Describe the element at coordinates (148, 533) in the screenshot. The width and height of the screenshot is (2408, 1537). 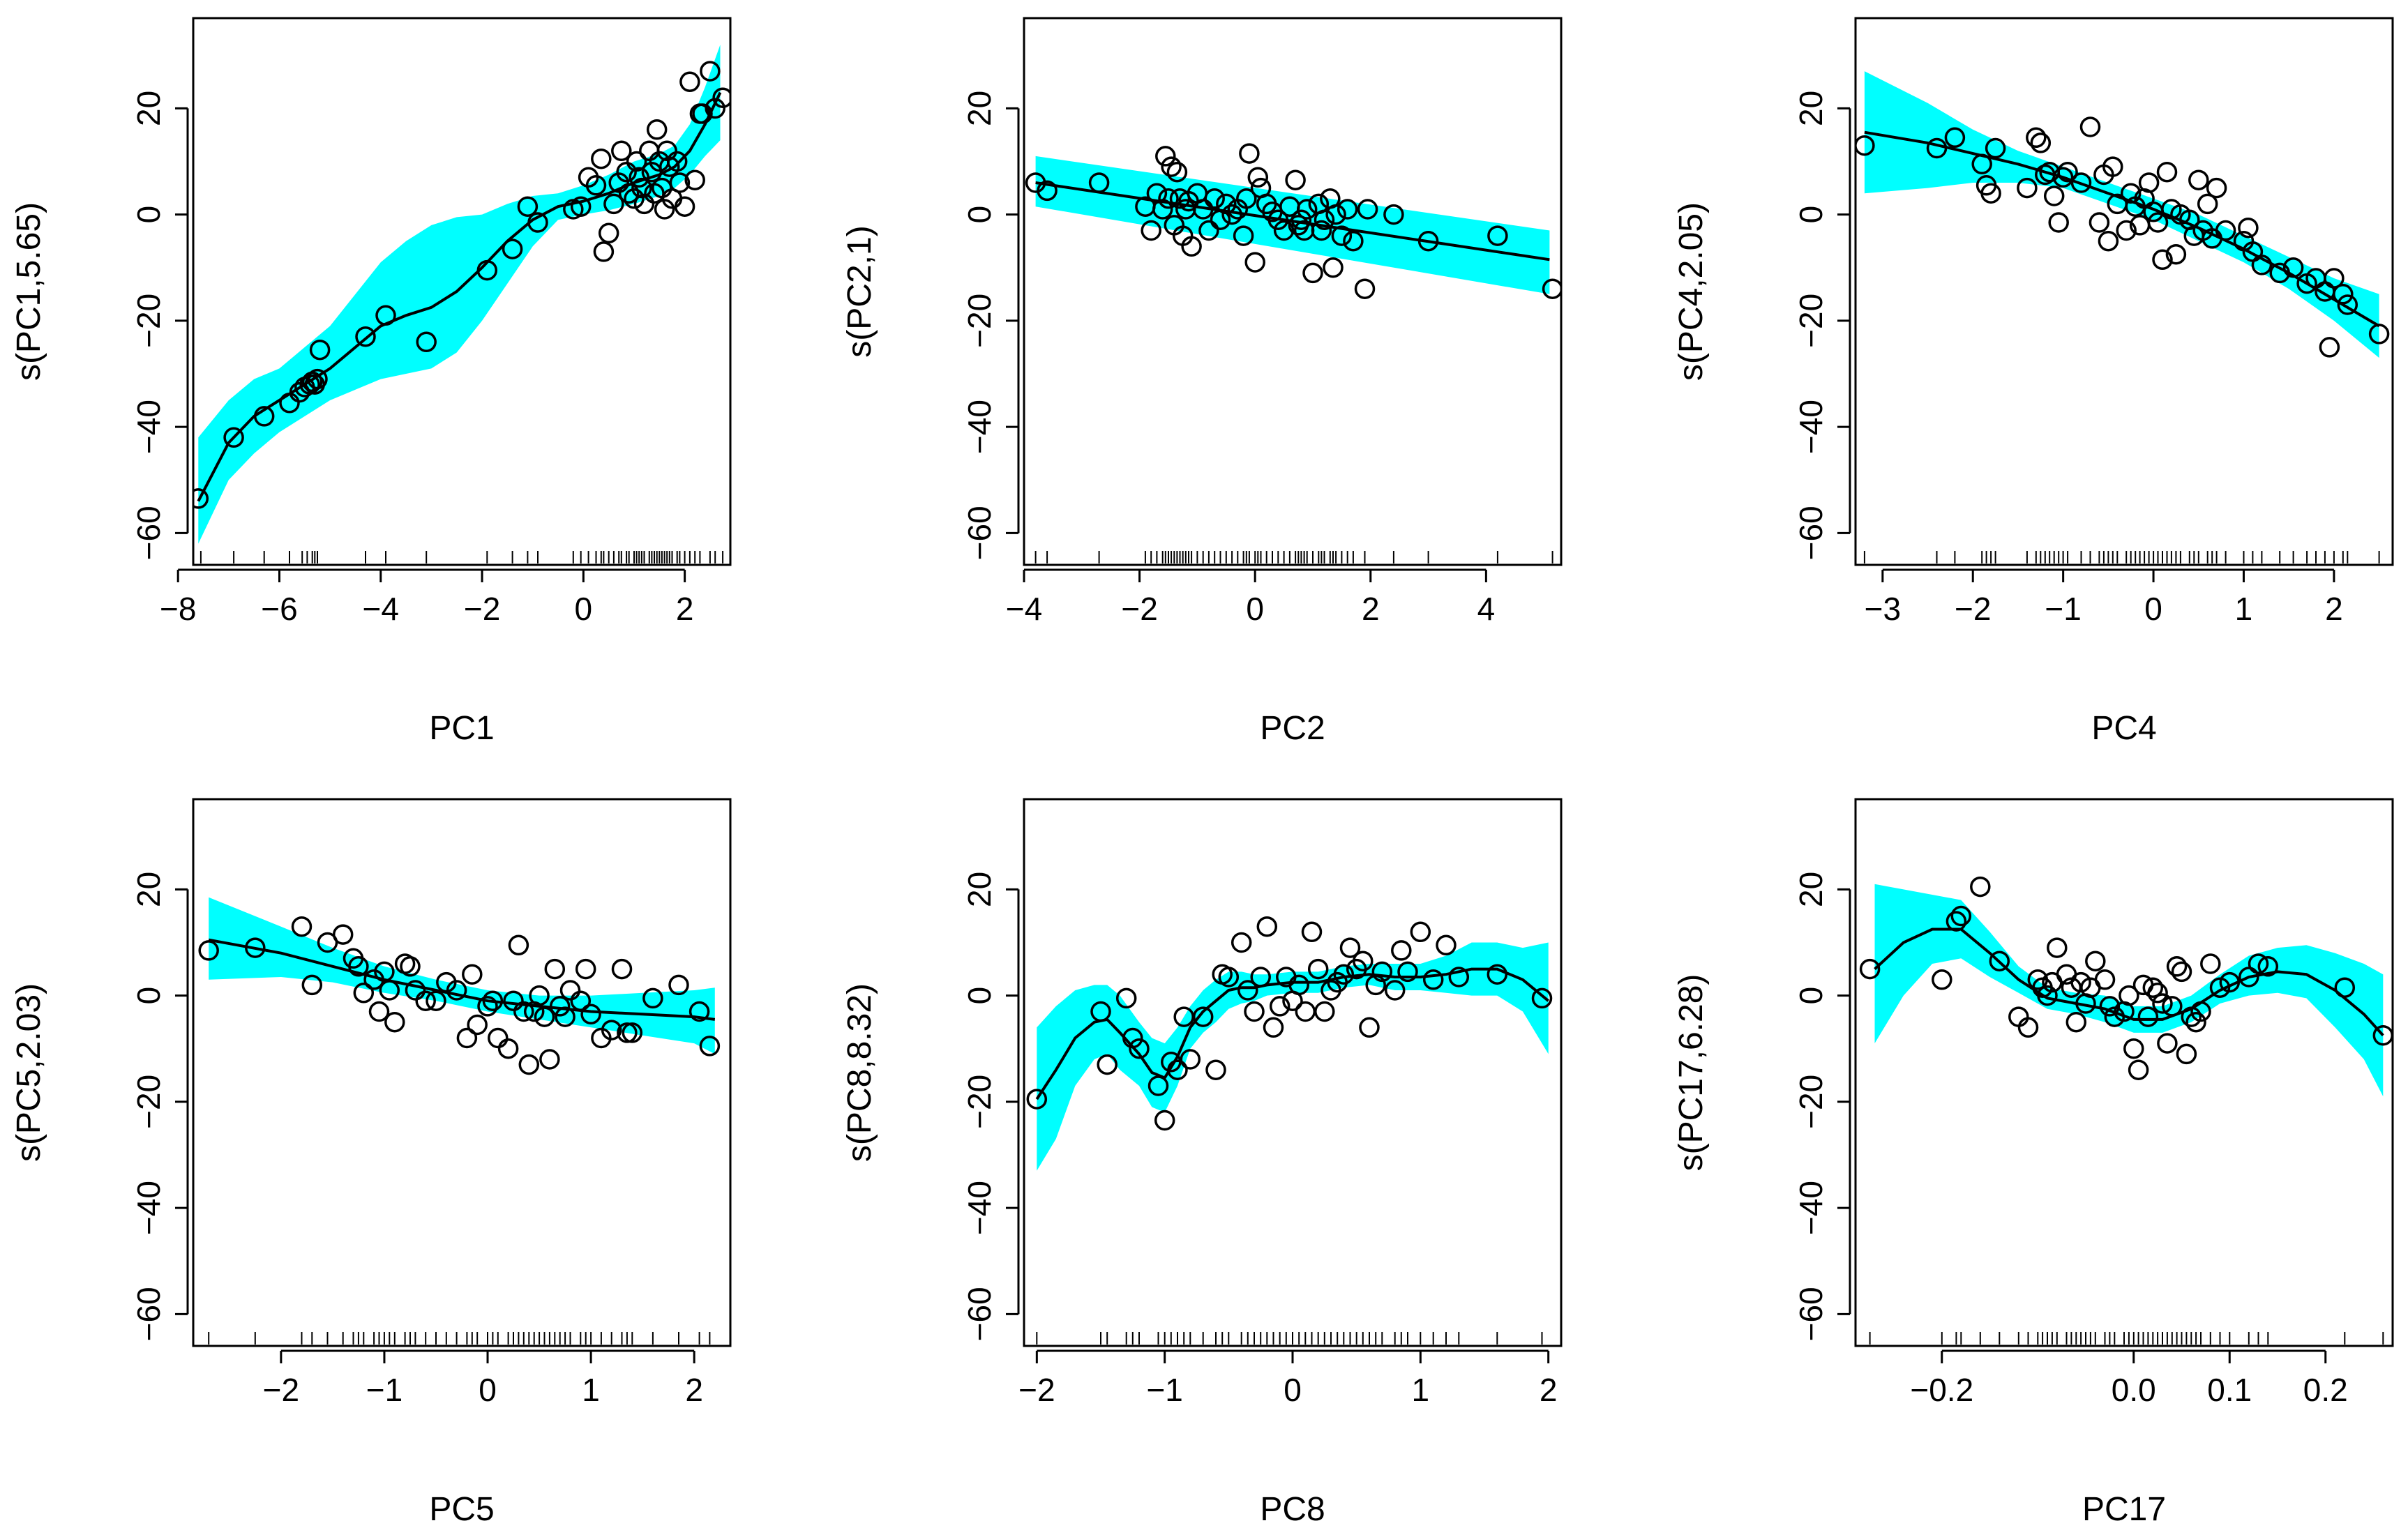
I see `y-tick-label: −60` at that location.